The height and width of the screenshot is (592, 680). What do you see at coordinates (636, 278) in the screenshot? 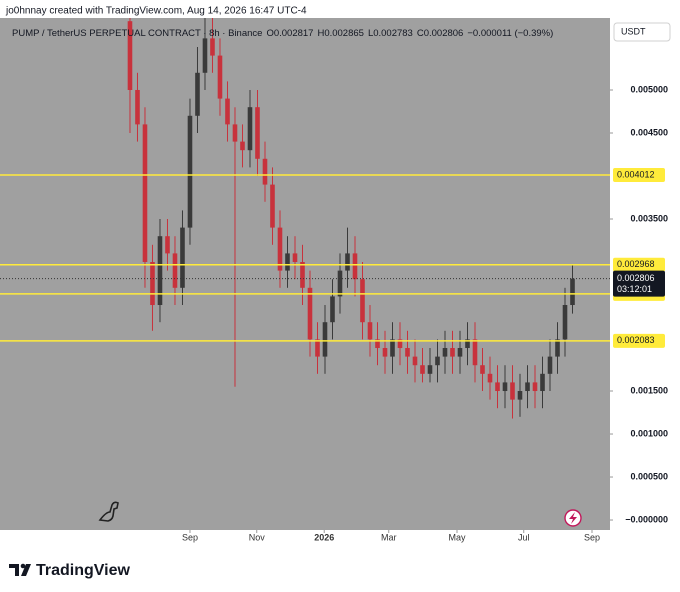
I see `last-price-label: 0.002806` at bounding box center [636, 278].